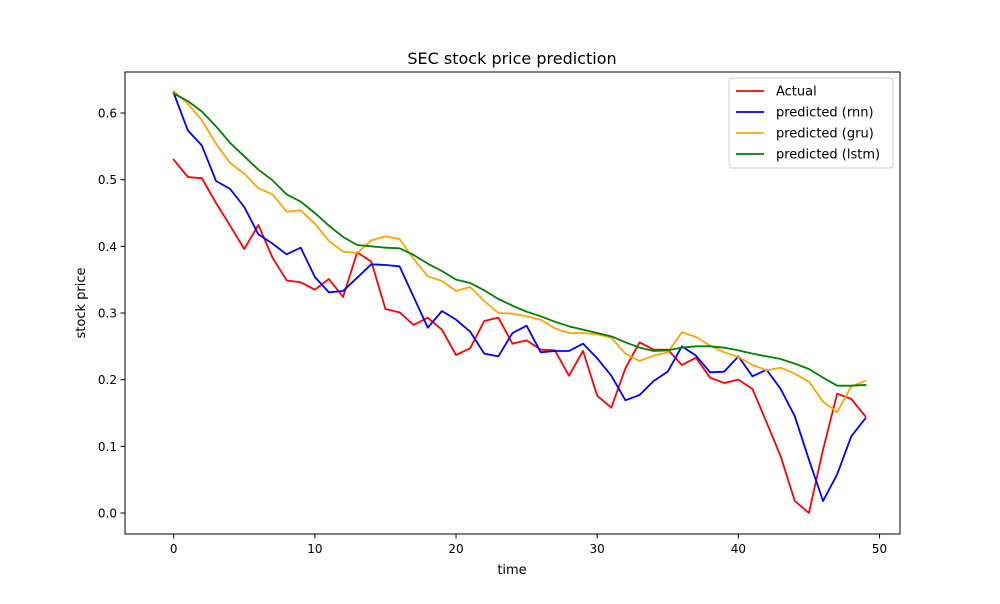 Image resolution: width=1000 pixels, height=604 pixels. Describe the element at coordinates (597, 549) in the screenshot. I see `x-tick-label: 30` at that location.